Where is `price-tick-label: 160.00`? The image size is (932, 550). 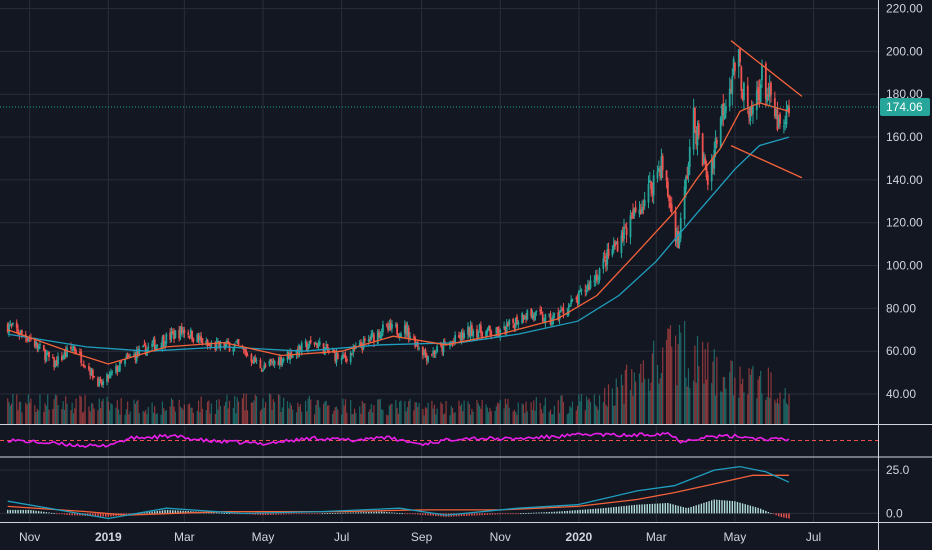
price-tick-label: 160.00 is located at coordinates (904, 137).